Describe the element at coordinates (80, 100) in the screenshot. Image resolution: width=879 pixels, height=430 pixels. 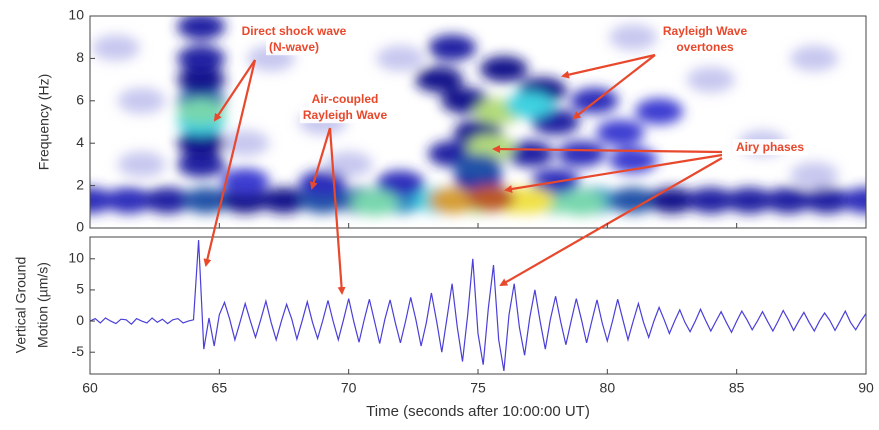
I see `y-tick-label: 6` at that location.